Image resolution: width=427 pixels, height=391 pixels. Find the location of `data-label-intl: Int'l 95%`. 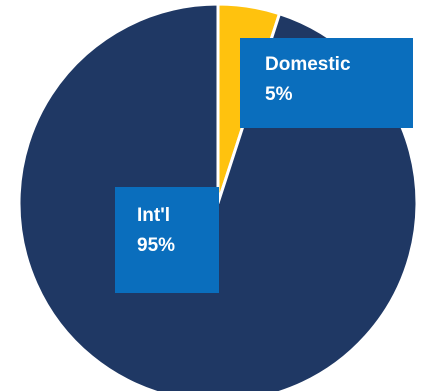

data-label-intl: Int'l 95% is located at coordinates (167, 240).